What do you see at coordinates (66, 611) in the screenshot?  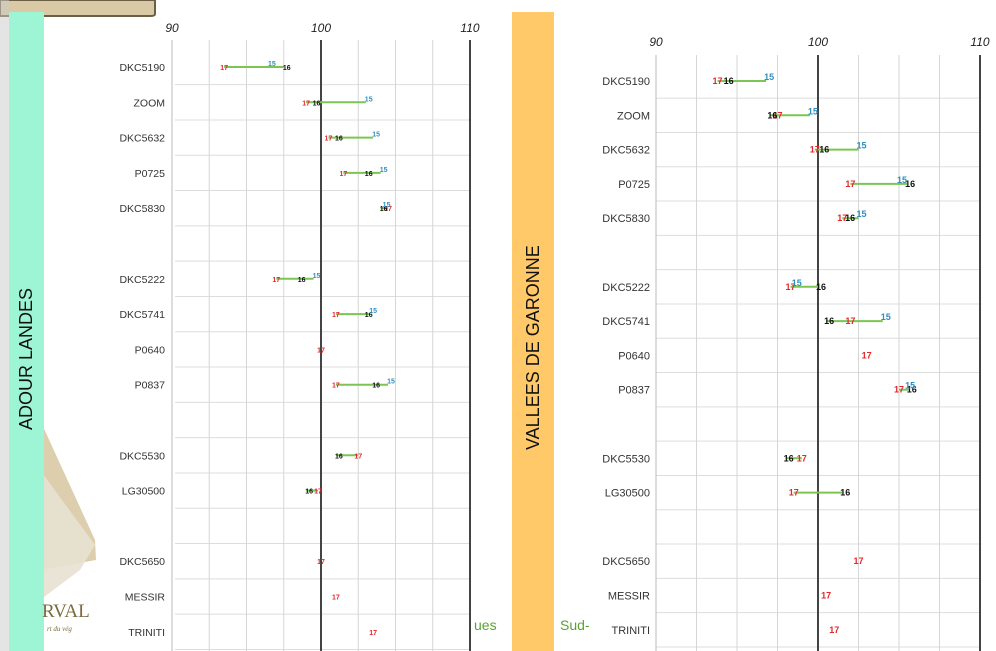 I see `logo-text: RVAL` at bounding box center [66, 611].